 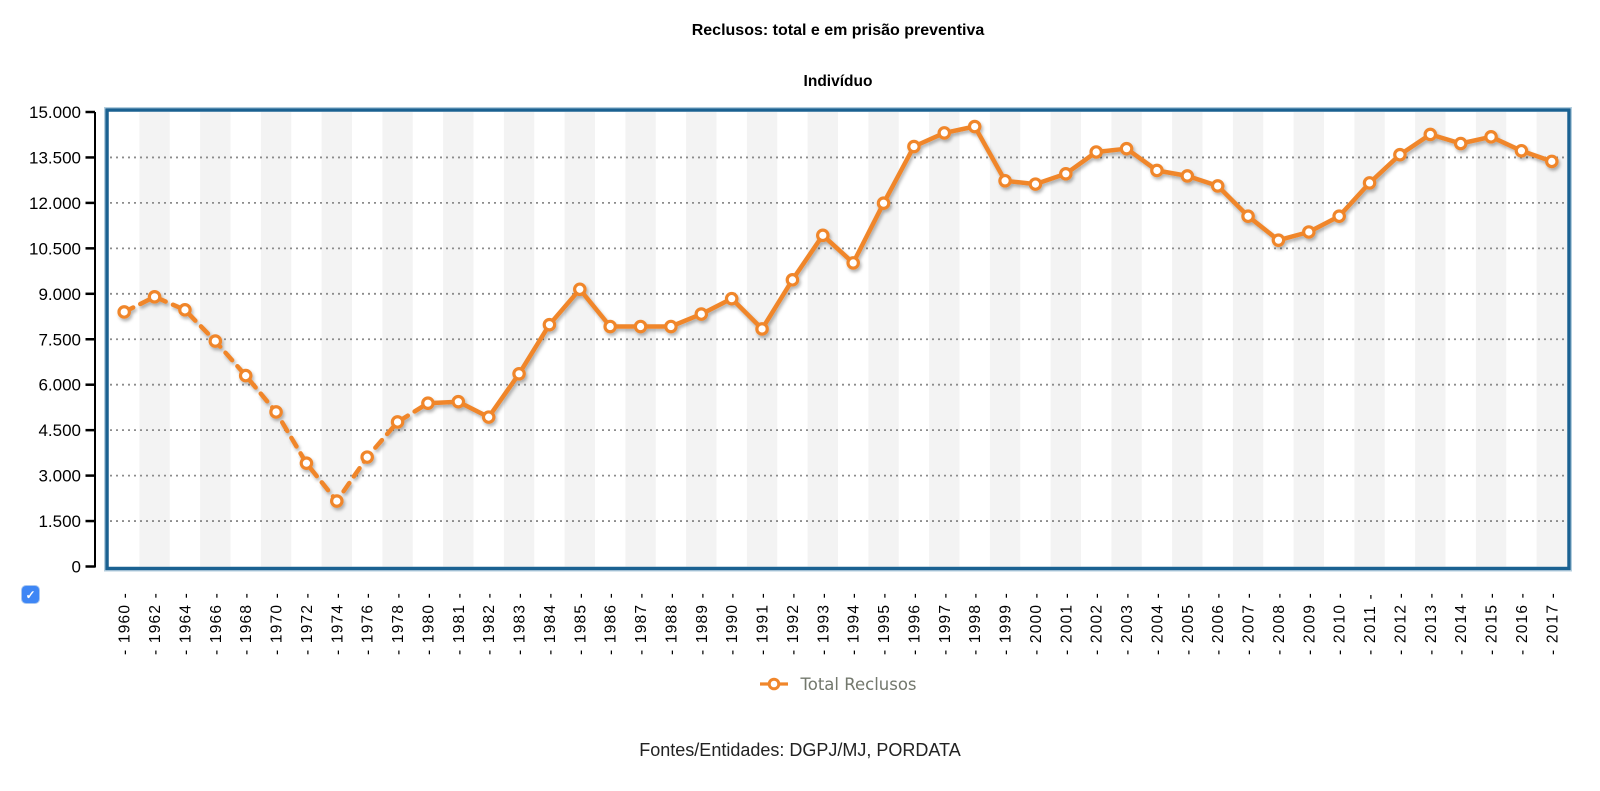 What do you see at coordinates (1036, 623) in the screenshot?
I see `x-axis-label: - 2000 -` at bounding box center [1036, 623].